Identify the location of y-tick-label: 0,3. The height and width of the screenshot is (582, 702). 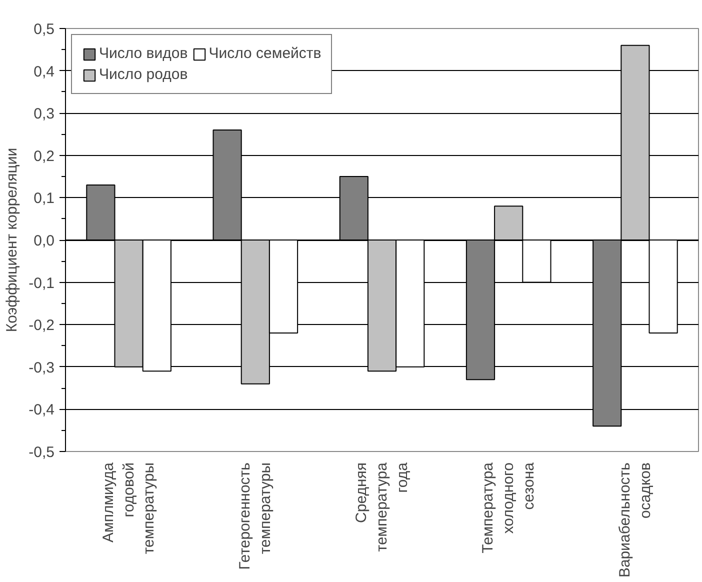
(44, 114).